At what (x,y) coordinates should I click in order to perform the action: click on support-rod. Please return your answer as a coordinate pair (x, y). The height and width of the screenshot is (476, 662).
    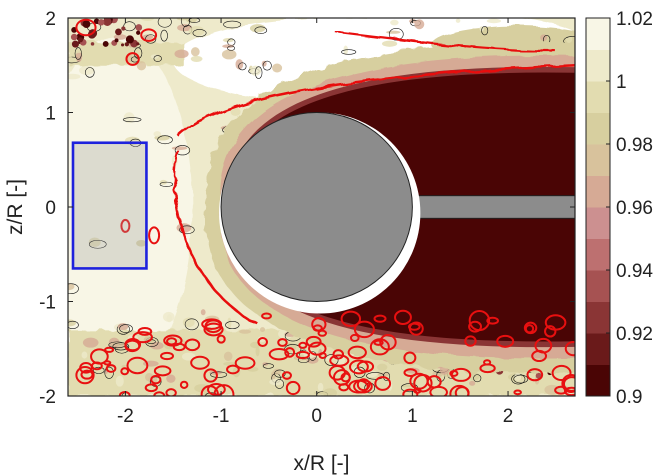
    Looking at the image, I should click on (492, 207).